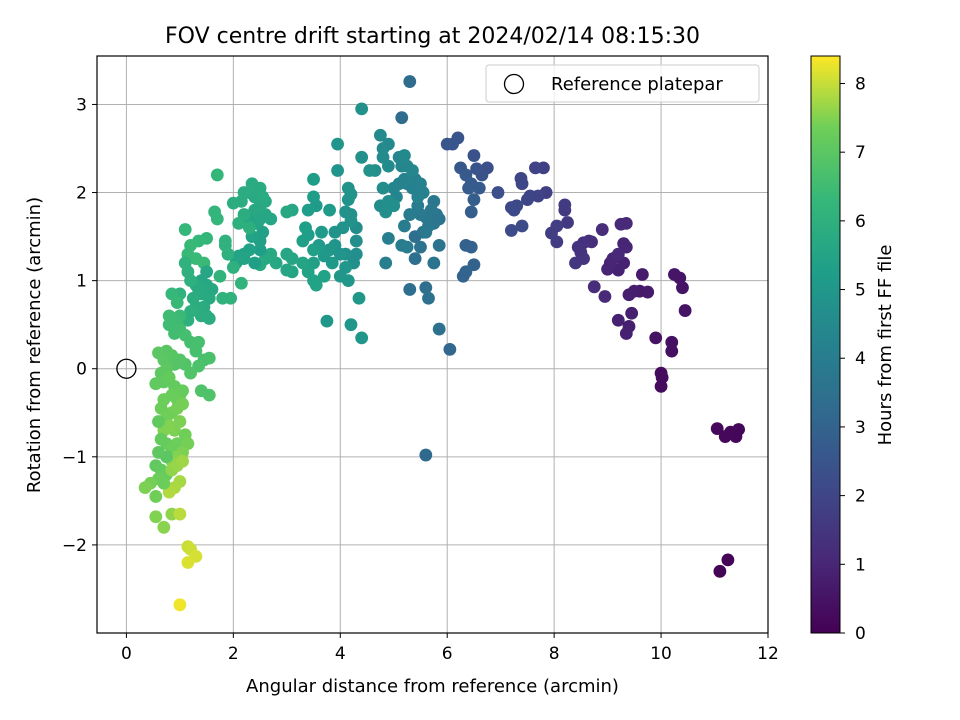  Describe the element at coordinates (885, 345) in the screenshot. I see `colorbar-label: Hours from first FF file` at that location.